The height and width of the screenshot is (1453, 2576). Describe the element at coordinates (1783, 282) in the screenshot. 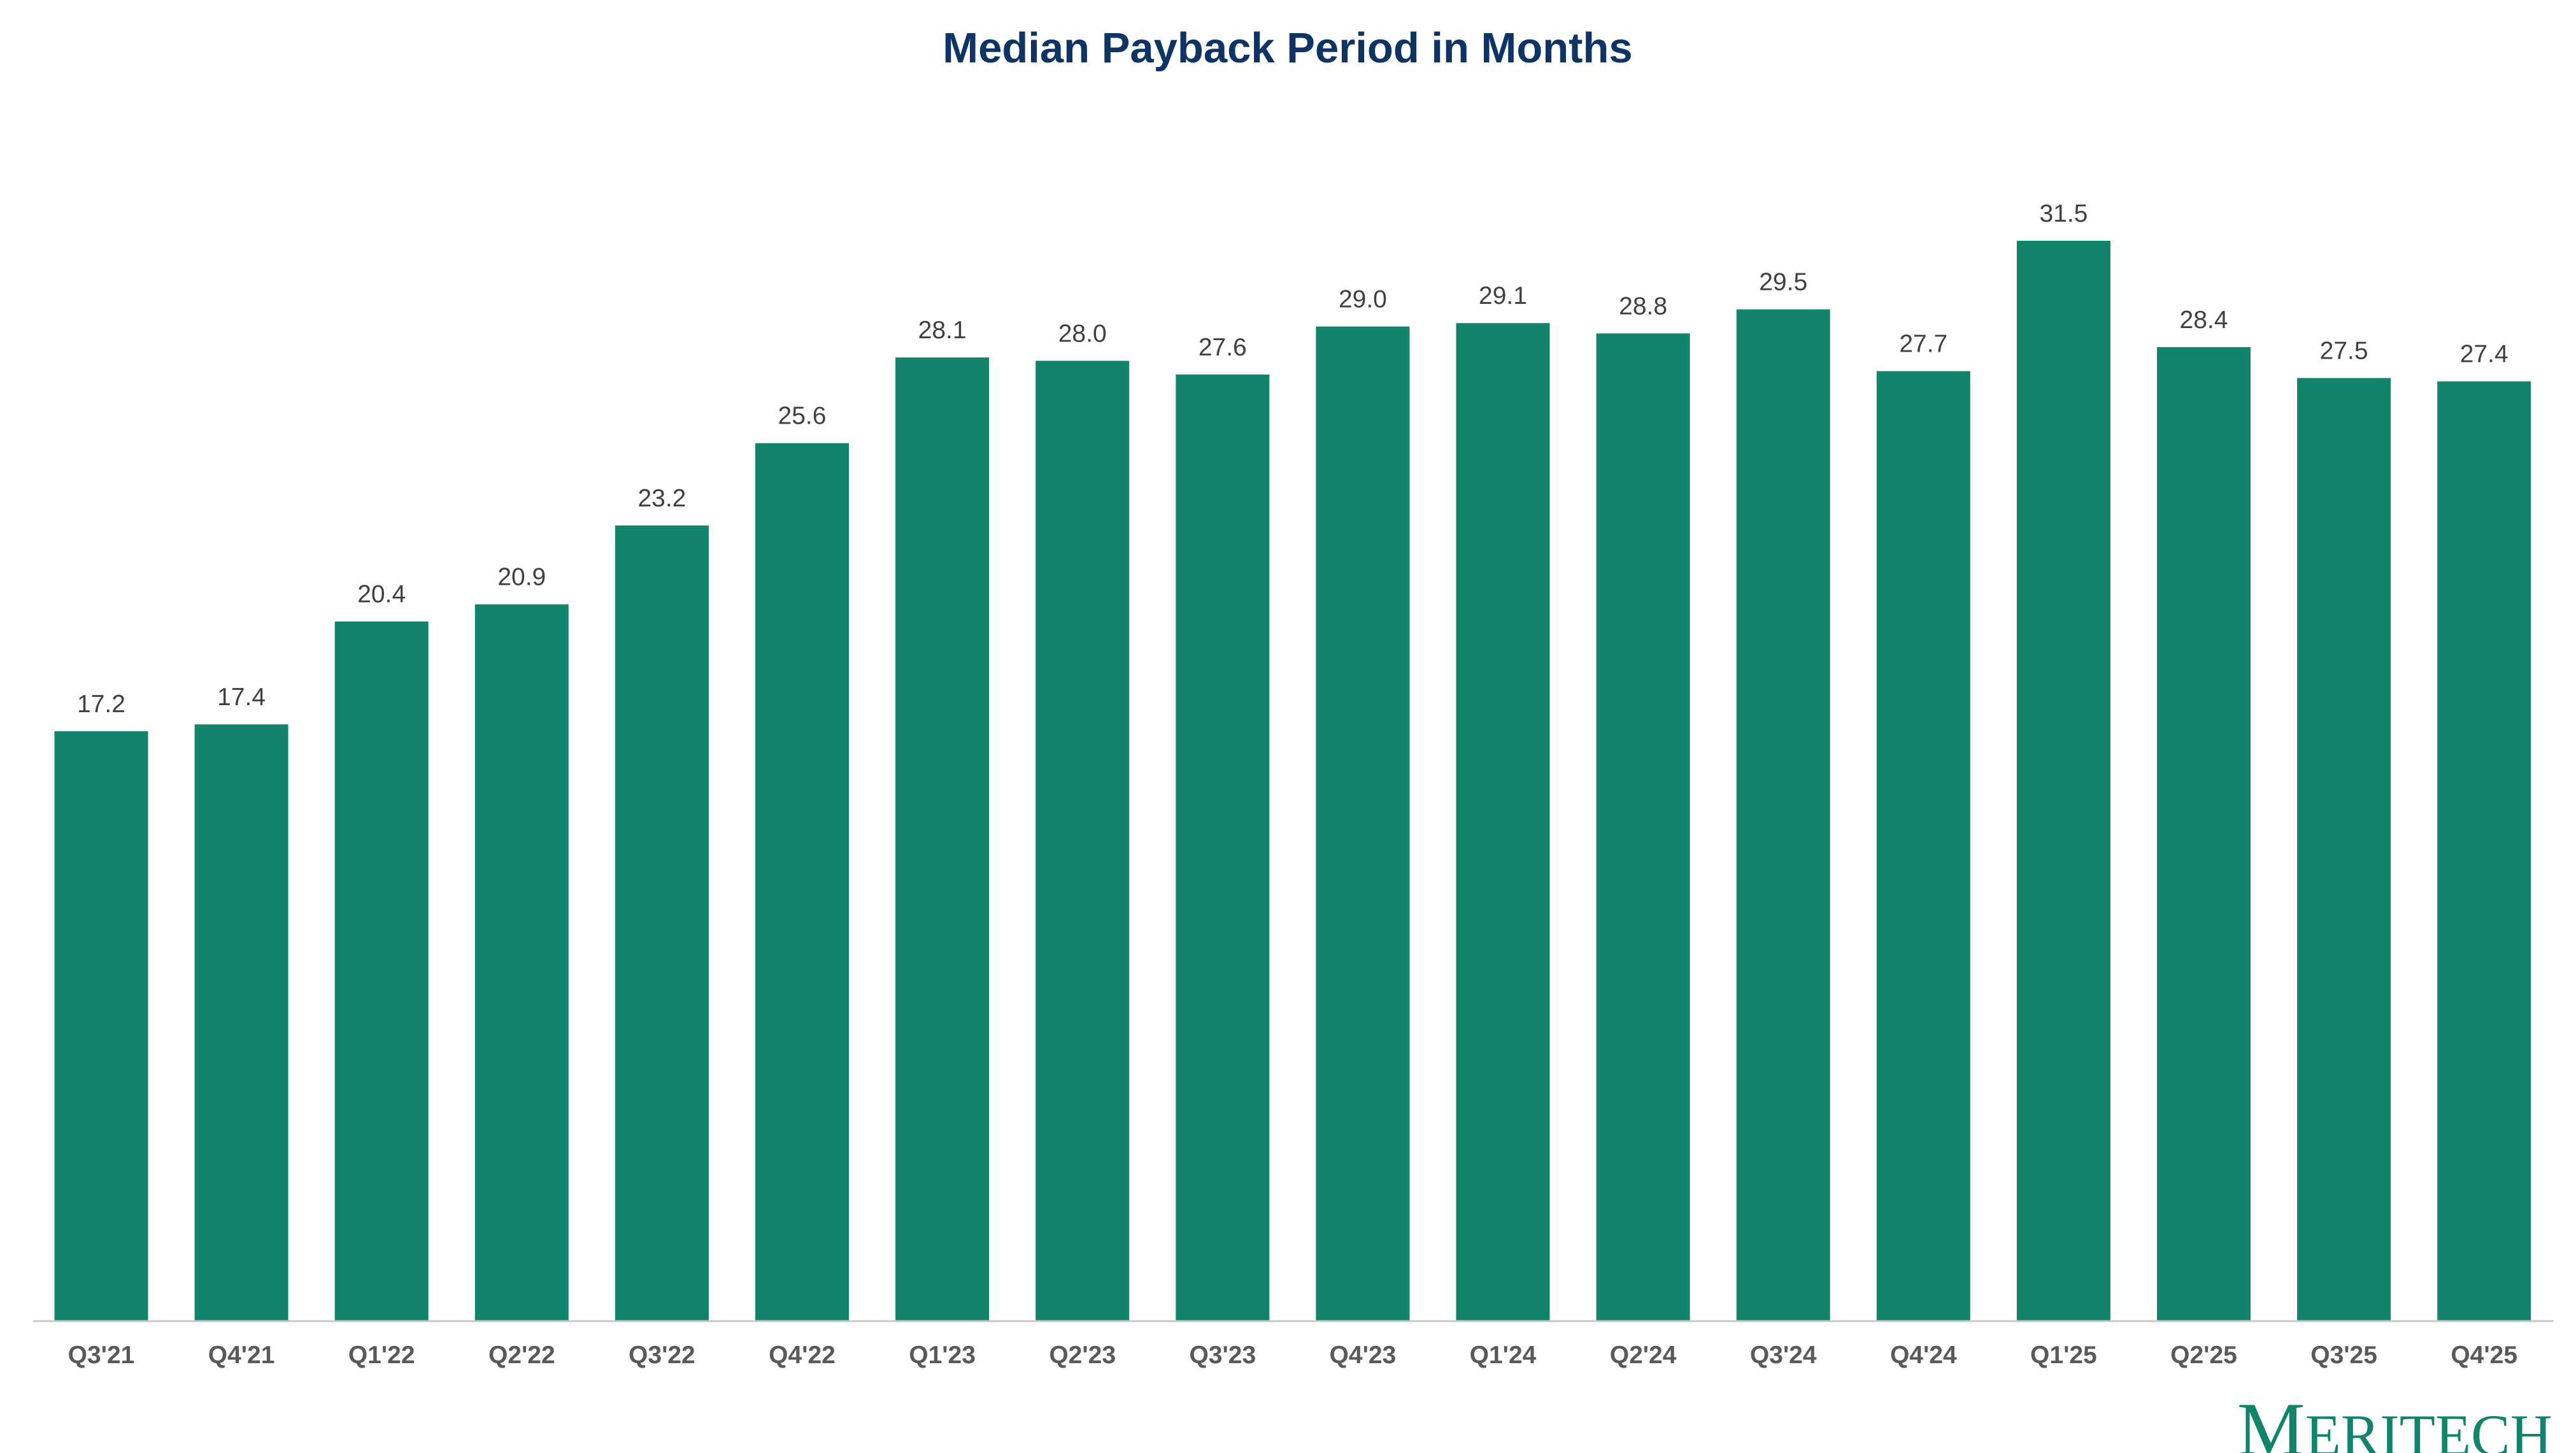

I see `value-label-12: 29.5` at that location.